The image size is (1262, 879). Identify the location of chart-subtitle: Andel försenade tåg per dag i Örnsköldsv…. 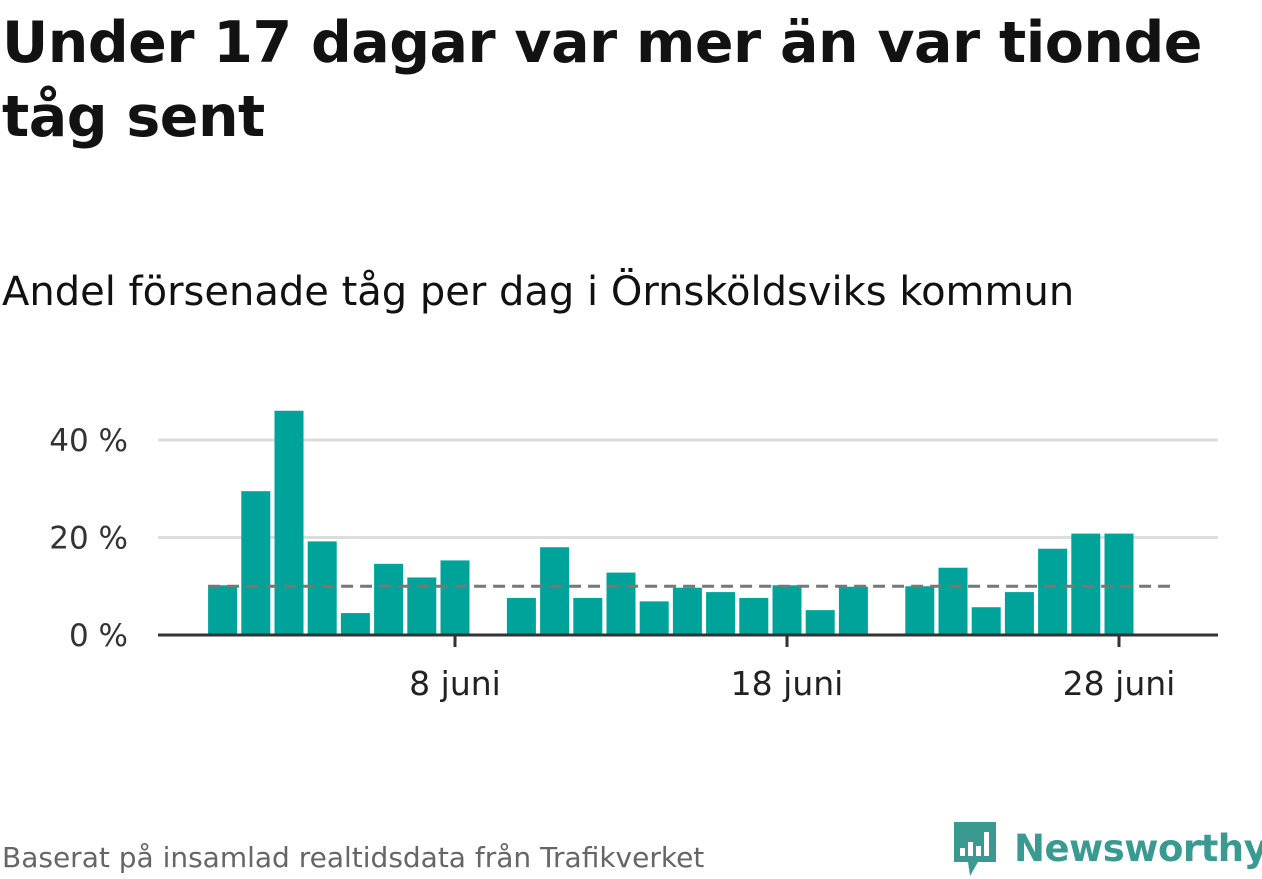
(538, 292).